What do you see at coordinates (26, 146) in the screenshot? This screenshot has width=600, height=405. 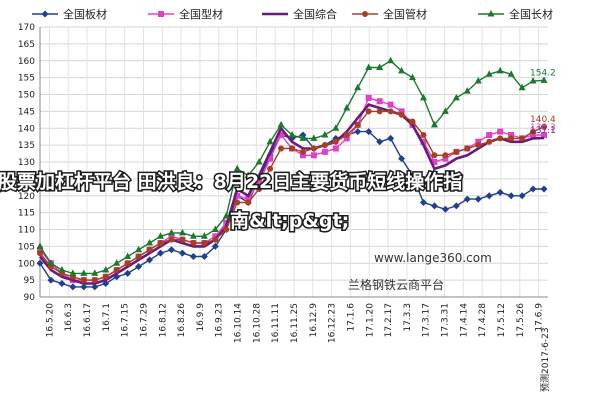 I see `y-tick-label: 135` at bounding box center [26, 146].